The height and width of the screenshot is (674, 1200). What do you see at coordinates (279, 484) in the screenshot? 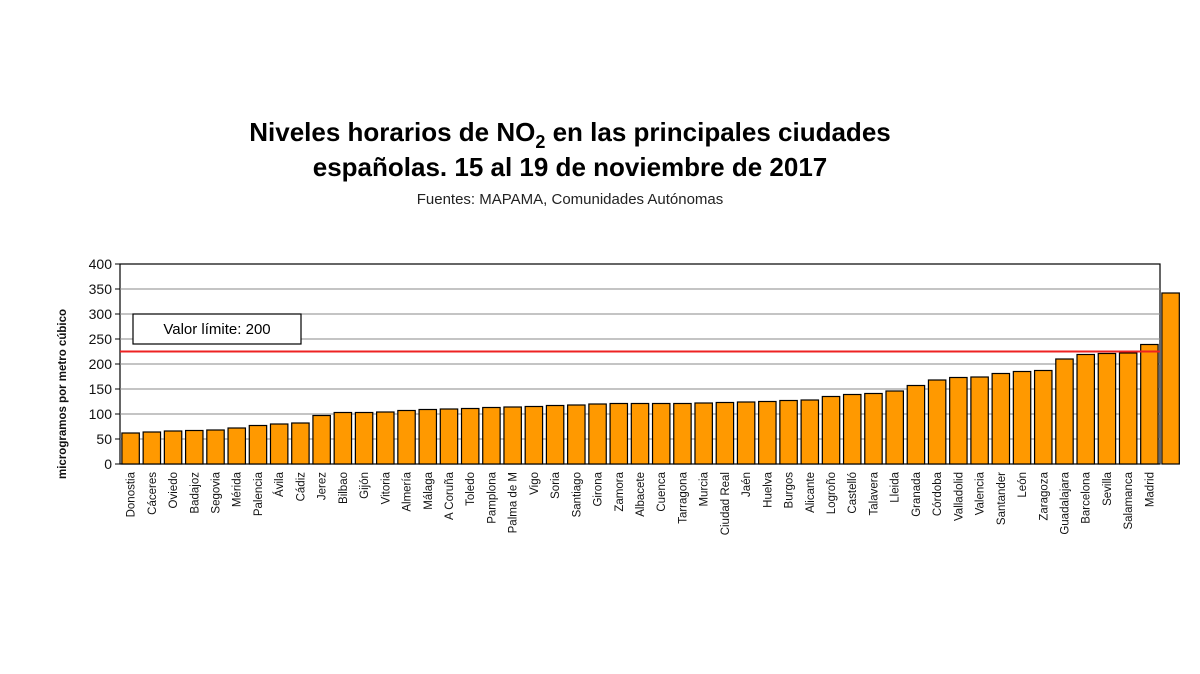
I see `x-tick-label: Ávila` at bounding box center [279, 484].